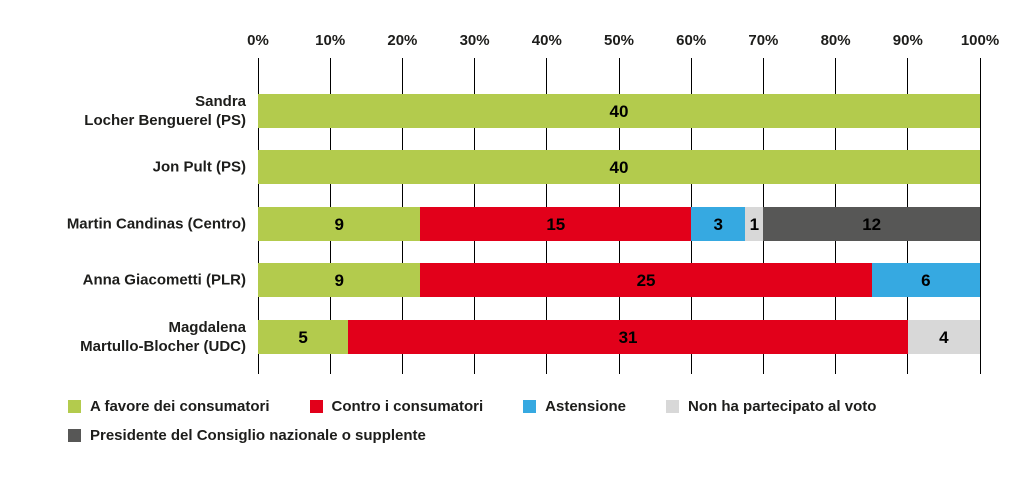  I want to click on x-tick-label: 70%, so click(763, 40).